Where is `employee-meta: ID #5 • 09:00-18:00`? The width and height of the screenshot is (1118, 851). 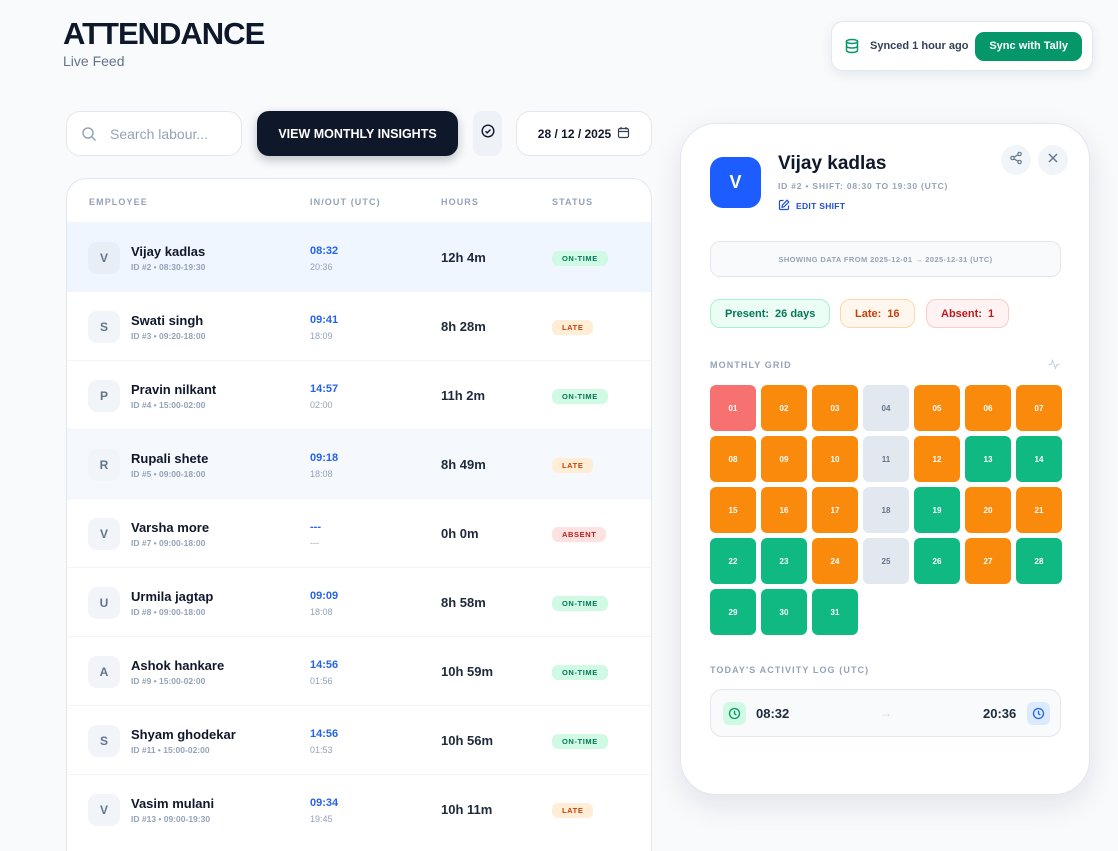 employee-meta: ID #5 • 09:00-18:00 is located at coordinates (168, 474).